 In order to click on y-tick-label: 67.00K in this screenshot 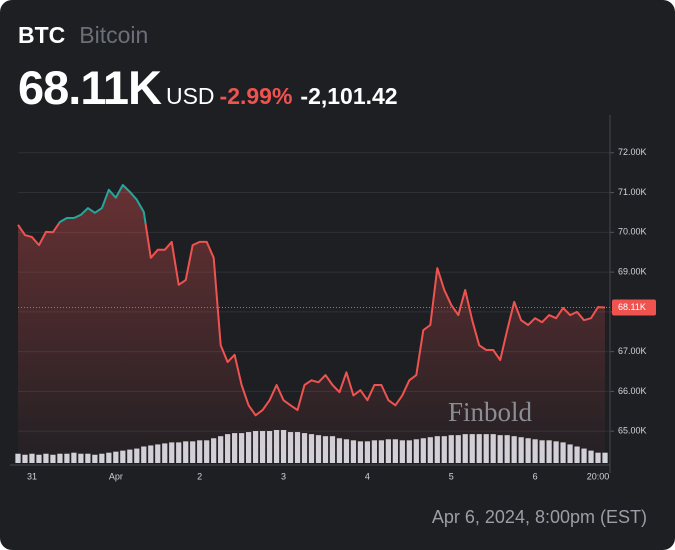, I will do `click(632, 351)`.